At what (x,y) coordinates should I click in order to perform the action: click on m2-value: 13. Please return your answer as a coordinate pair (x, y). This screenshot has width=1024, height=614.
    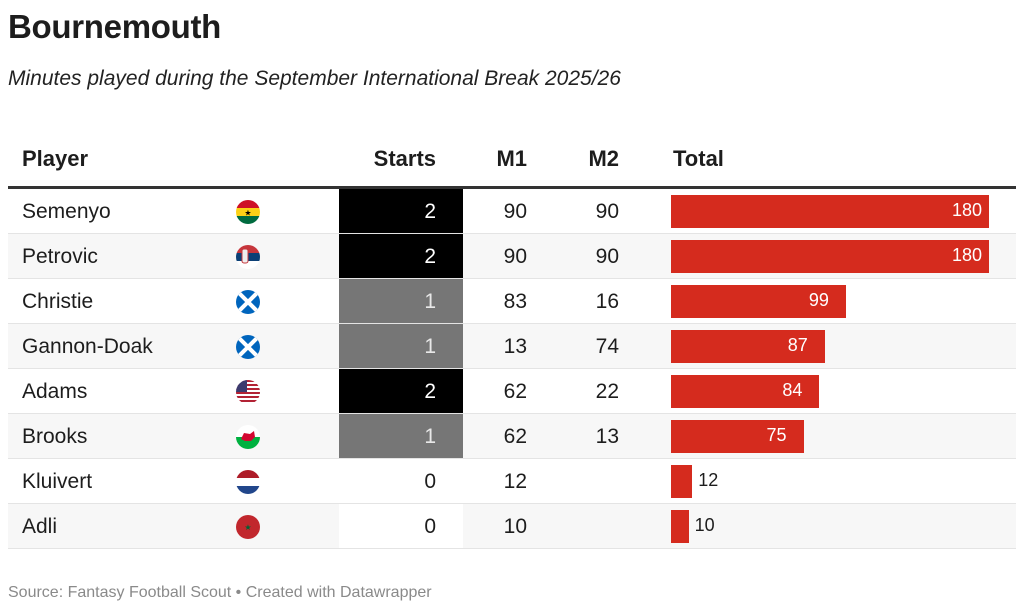
    Looking at the image, I should click on (607, 436).